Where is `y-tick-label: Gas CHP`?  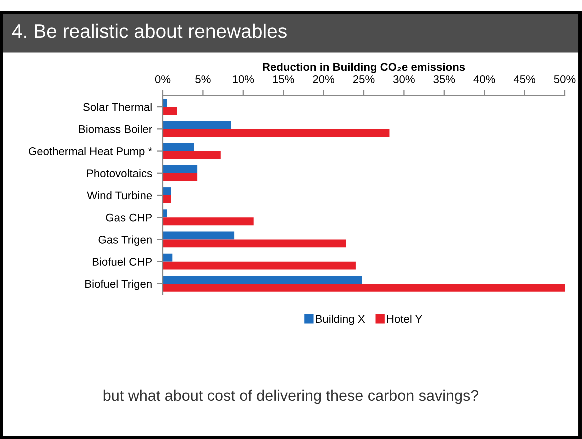 y-tick-label: Gas CHP is located at coordinates (129, 218).